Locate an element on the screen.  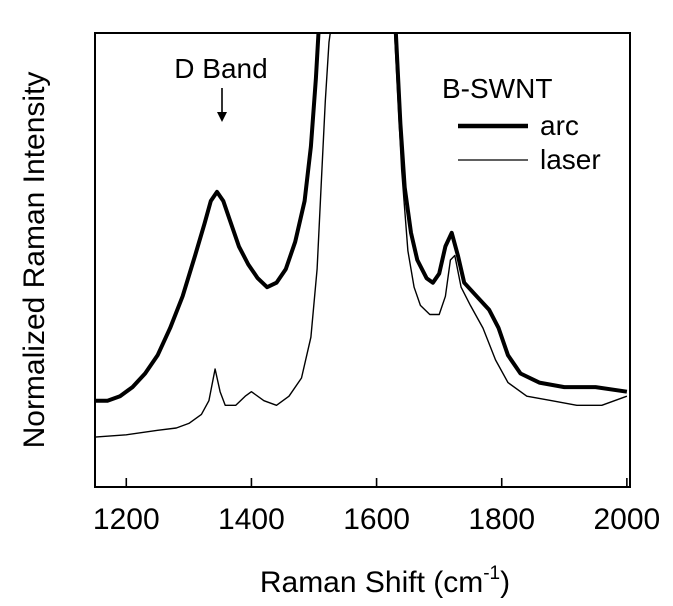
x-tick-label: 1200 is located at coordinates (126, 519).